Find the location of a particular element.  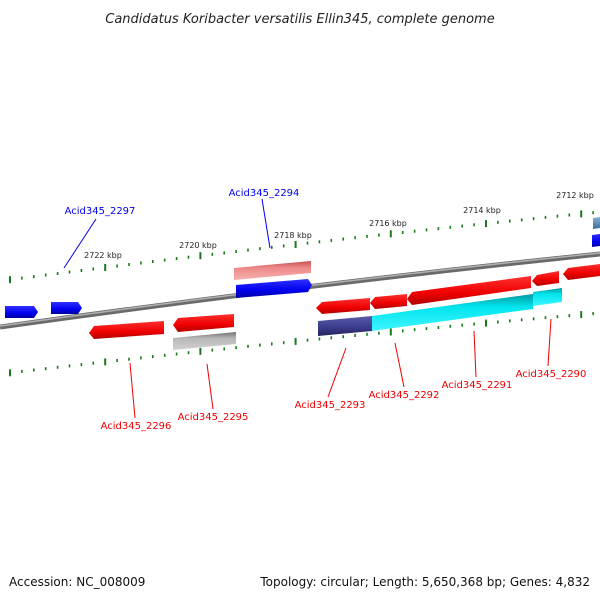

gene-red-c is located at coordinates (469, 290).